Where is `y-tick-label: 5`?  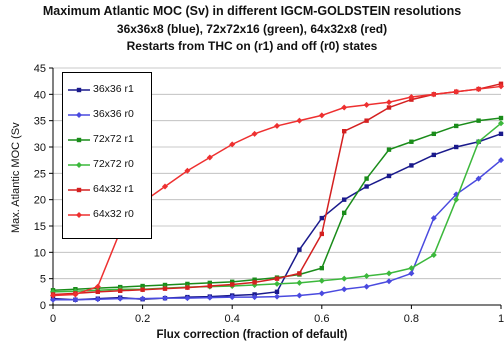
y-tick-label: 5 is located at coordinates (43, 280).